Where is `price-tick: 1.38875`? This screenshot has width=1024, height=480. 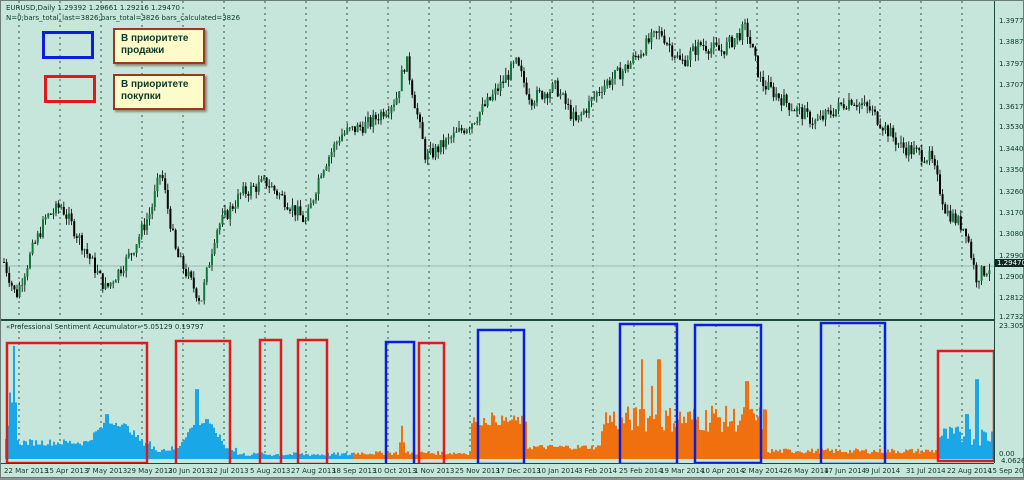
price-tick: 1.38875 is located at coordinates (1011, 42).